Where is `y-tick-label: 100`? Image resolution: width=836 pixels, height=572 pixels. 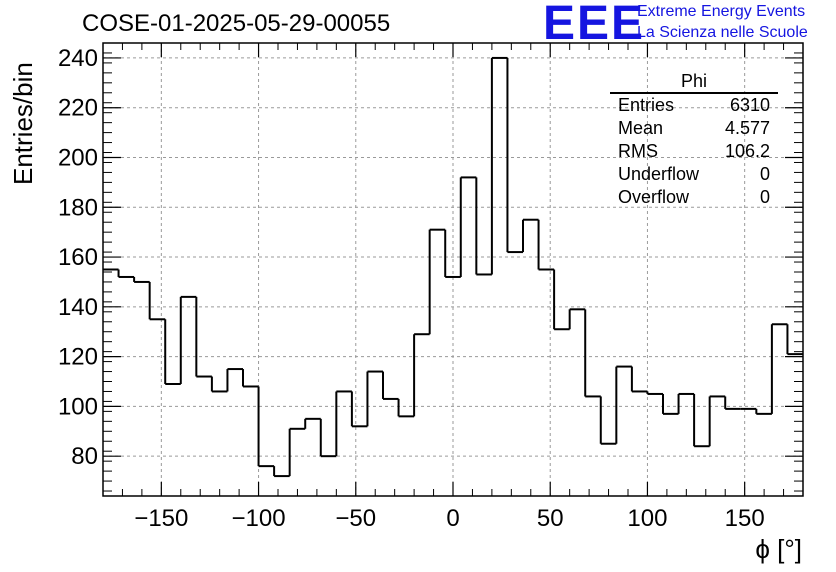
y-tick-label: 100 is located at coordinates (78, 406).